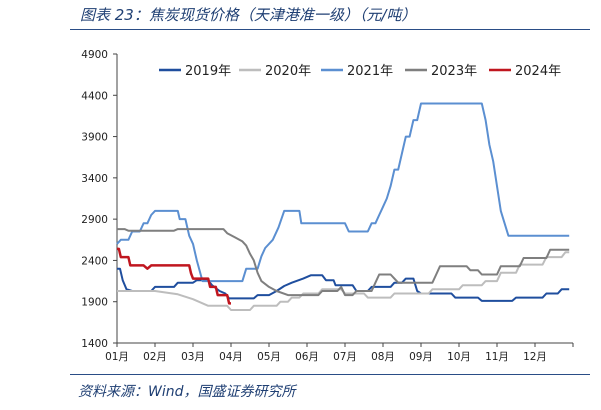  Describe the element at coordinates (94, 55) in the screenshot. I see `y-tick-label: 4900` at that location.